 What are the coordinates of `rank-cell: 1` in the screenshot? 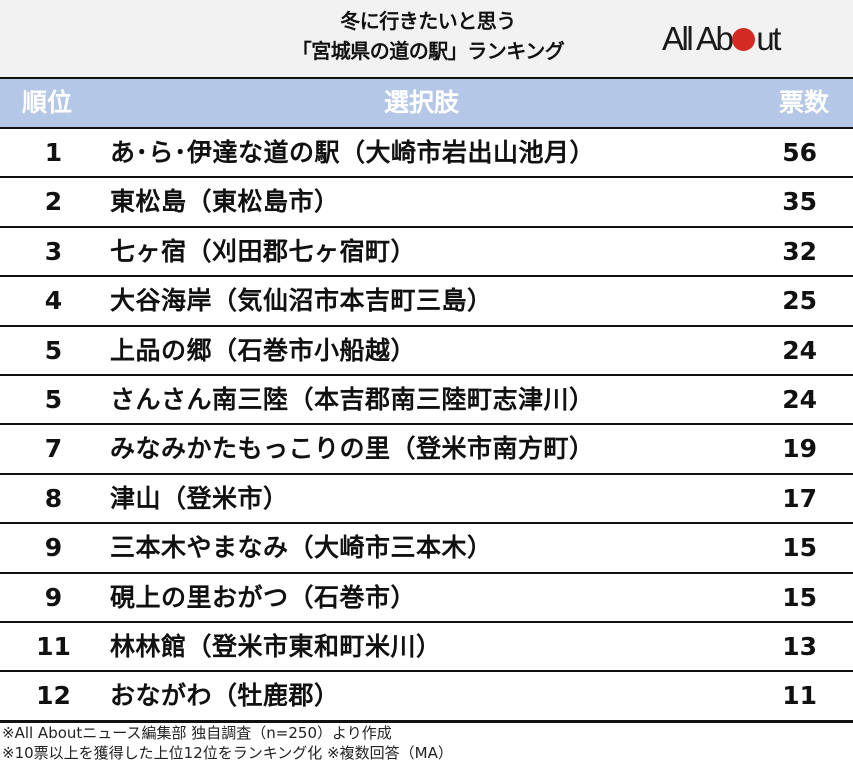 It's located at (53, 152).